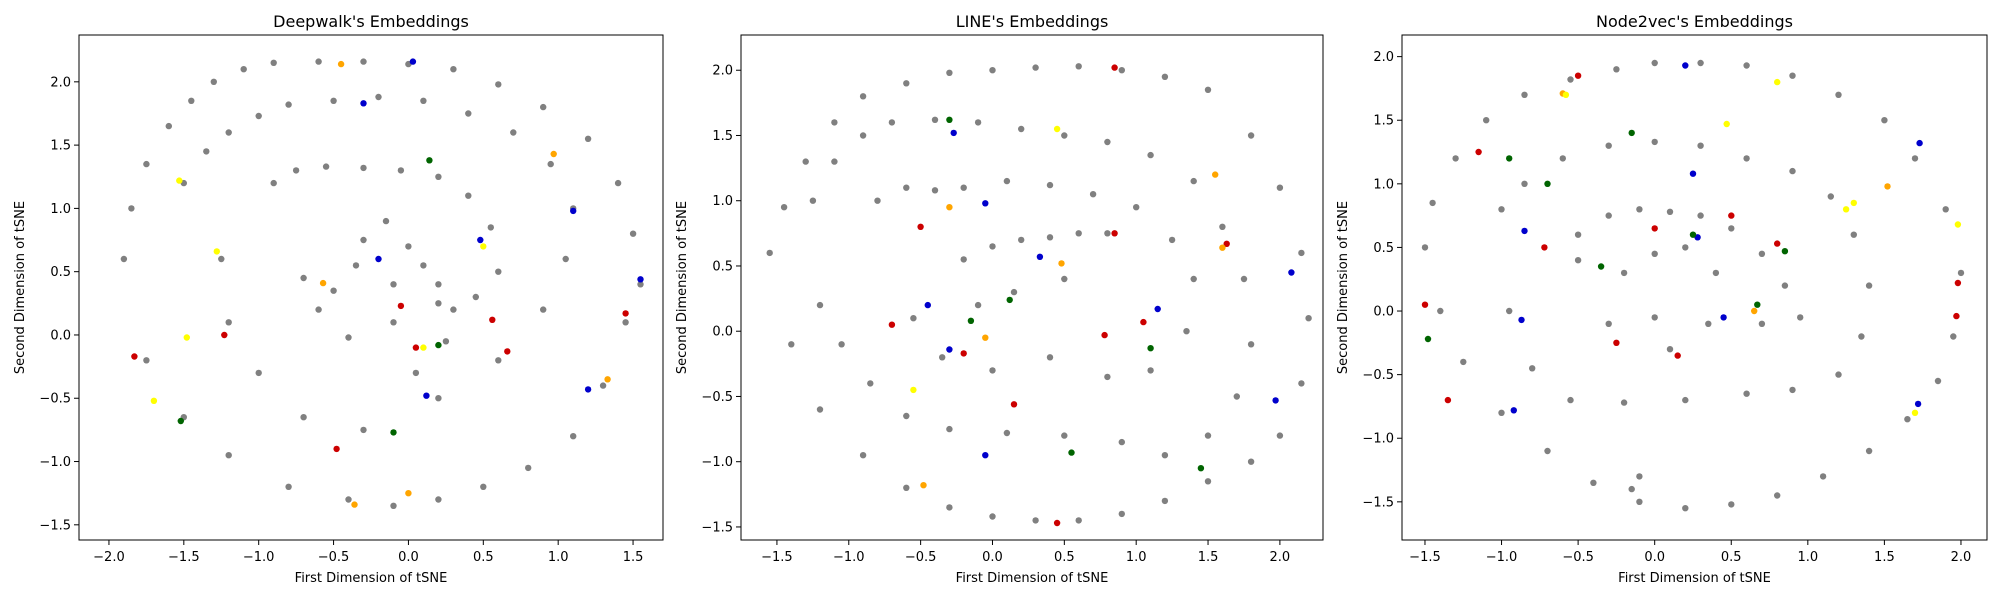 Image resolution: width=2000 pixels, height=605 pixels. What do you see at coordinates (1383, 184) in the screenshot?
I see `y-tick-label: 1.0` at bounding box center [1383, 184].